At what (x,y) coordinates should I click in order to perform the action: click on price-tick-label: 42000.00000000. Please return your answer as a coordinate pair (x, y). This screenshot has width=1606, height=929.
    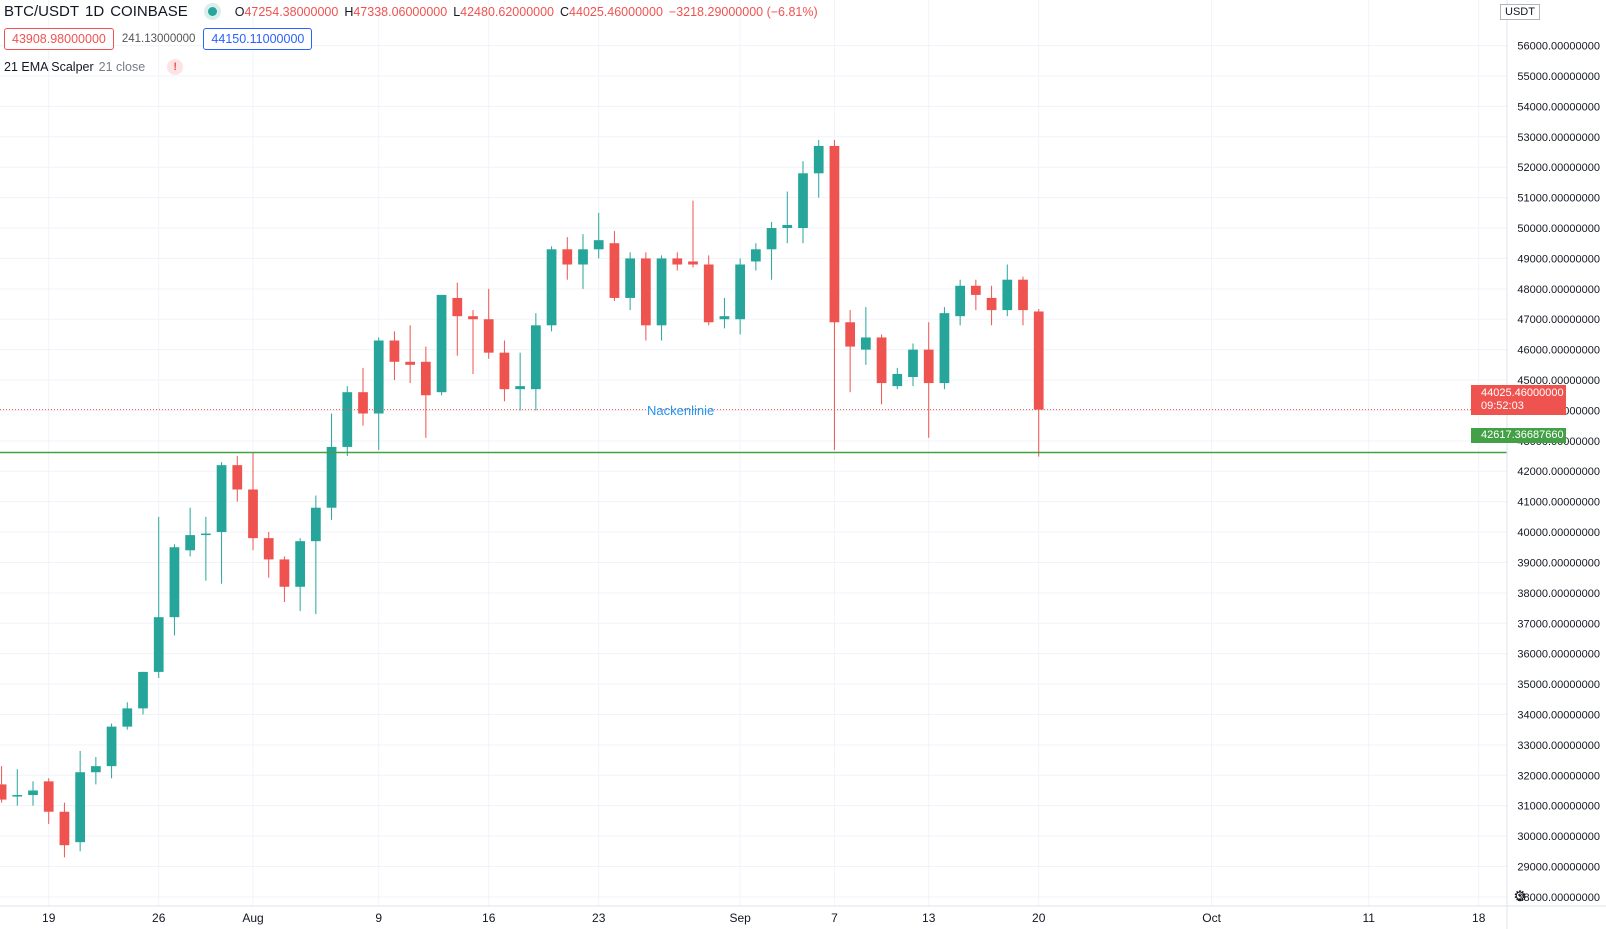
    Looking at the image, I should click on (1558, 472).